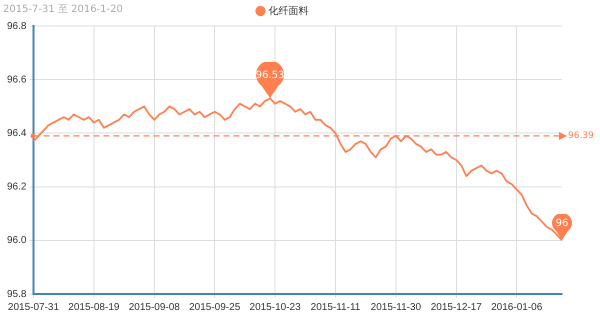 The image size is (600, 326). I want to click on x-tick-label: 2015-11-30, so click(396, 307).